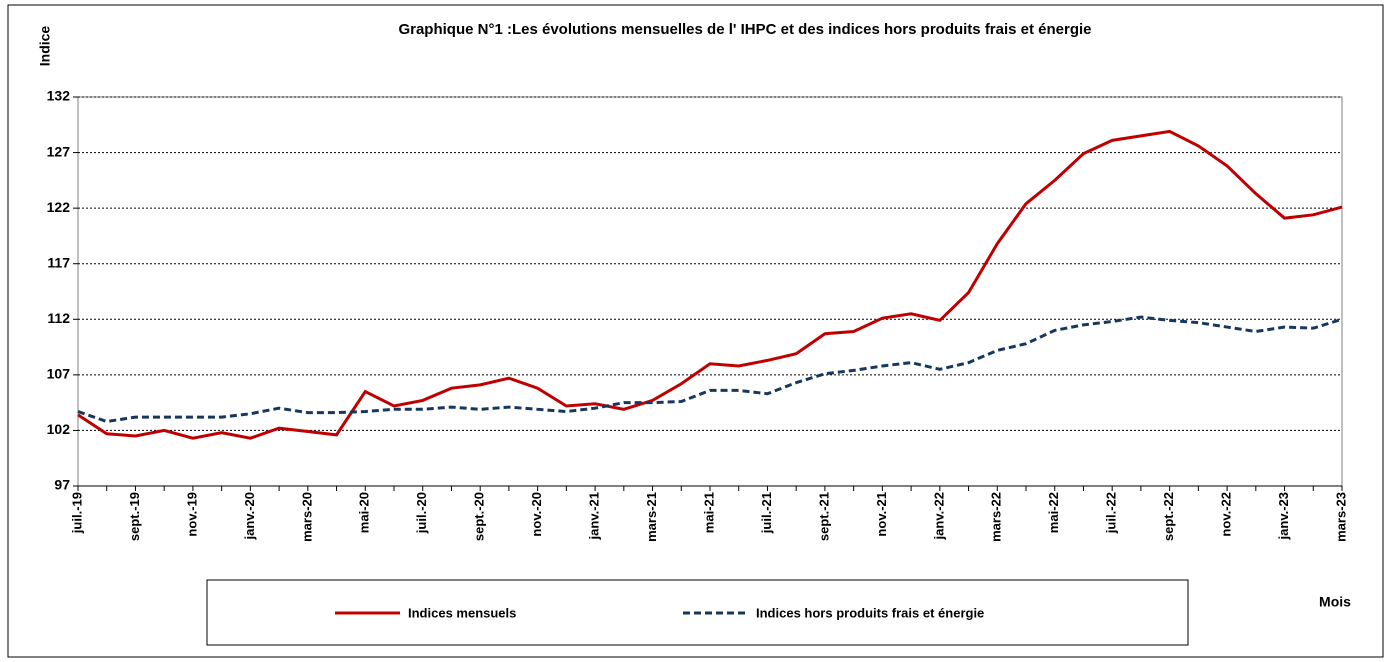 The width and height of the screenshot is (1389, 662). I want to click on y-tick-label: 97, so click(62, 485).